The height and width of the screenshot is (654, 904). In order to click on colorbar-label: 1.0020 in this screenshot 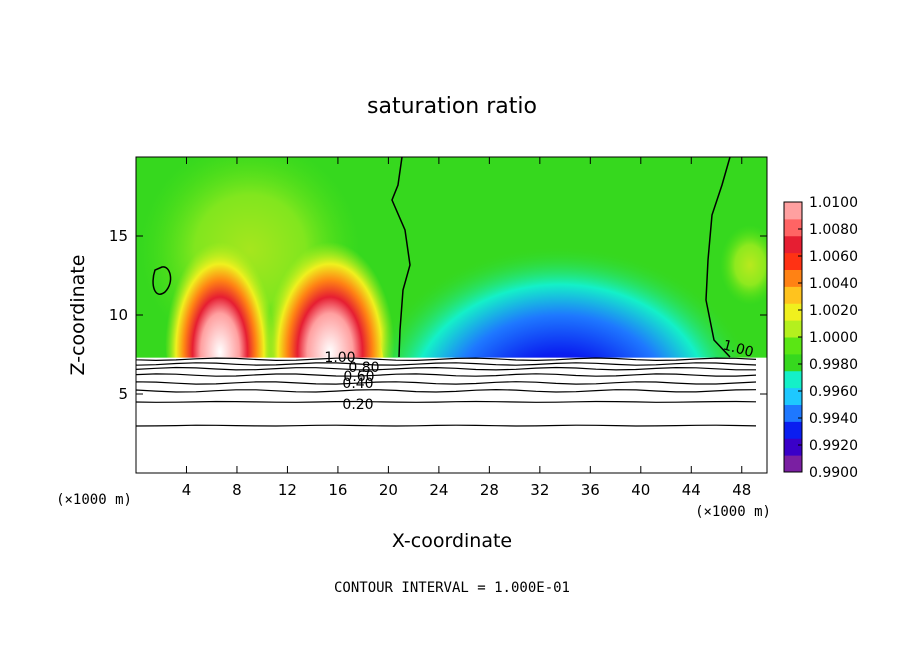, I will do `click(833, 311)`.